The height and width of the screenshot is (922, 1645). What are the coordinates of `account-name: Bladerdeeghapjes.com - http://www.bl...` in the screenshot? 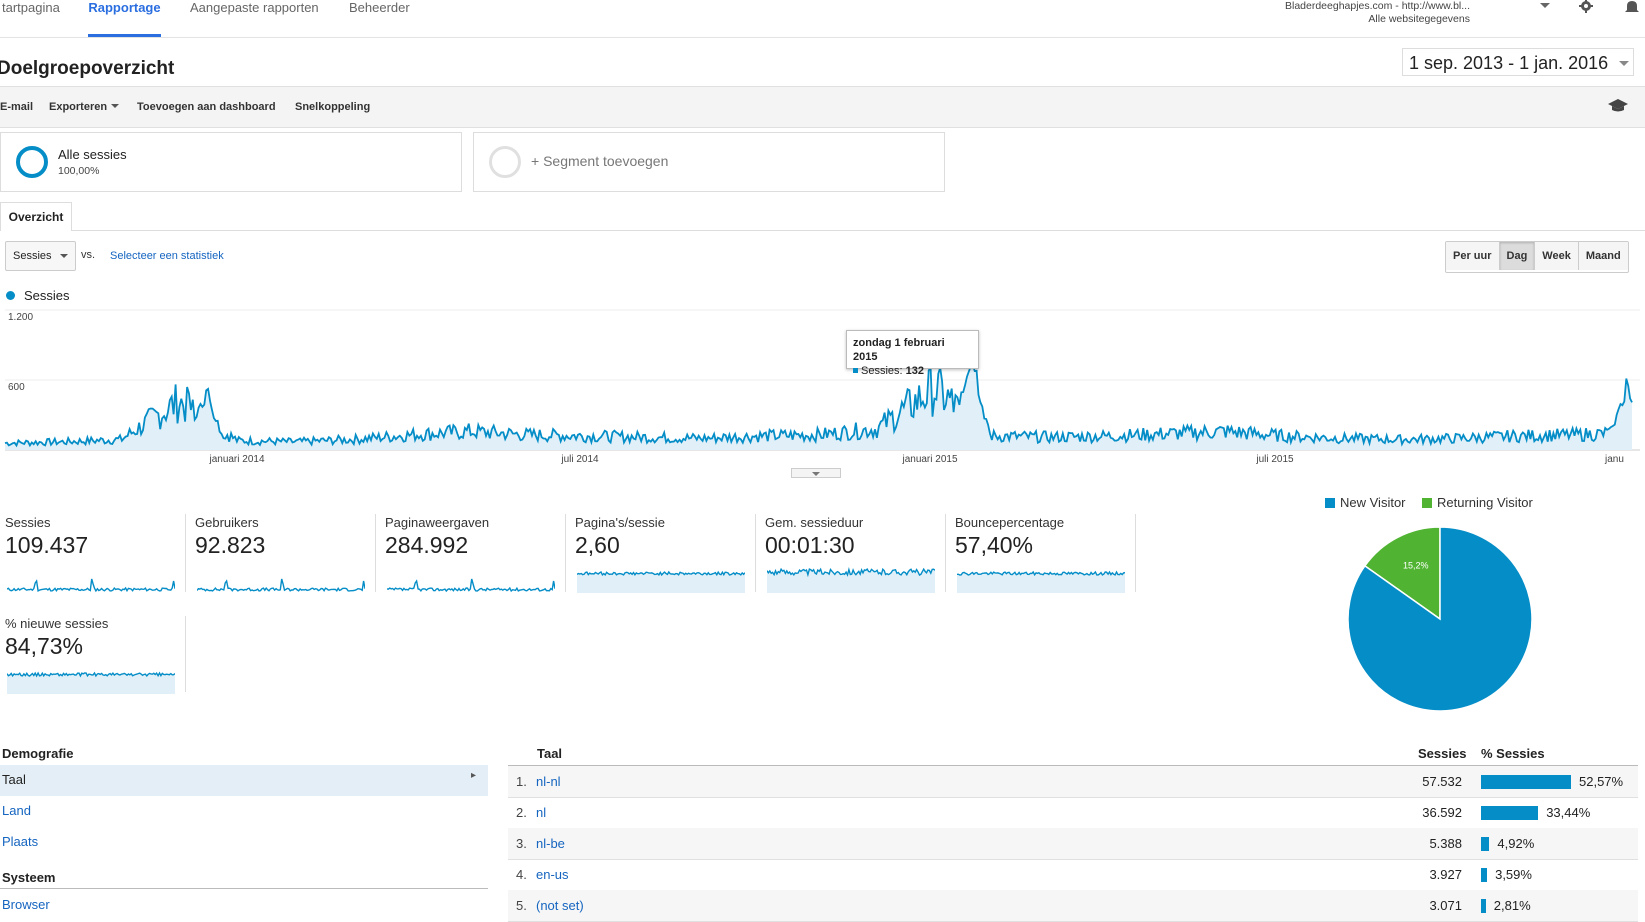 It's located at (1377, 6).